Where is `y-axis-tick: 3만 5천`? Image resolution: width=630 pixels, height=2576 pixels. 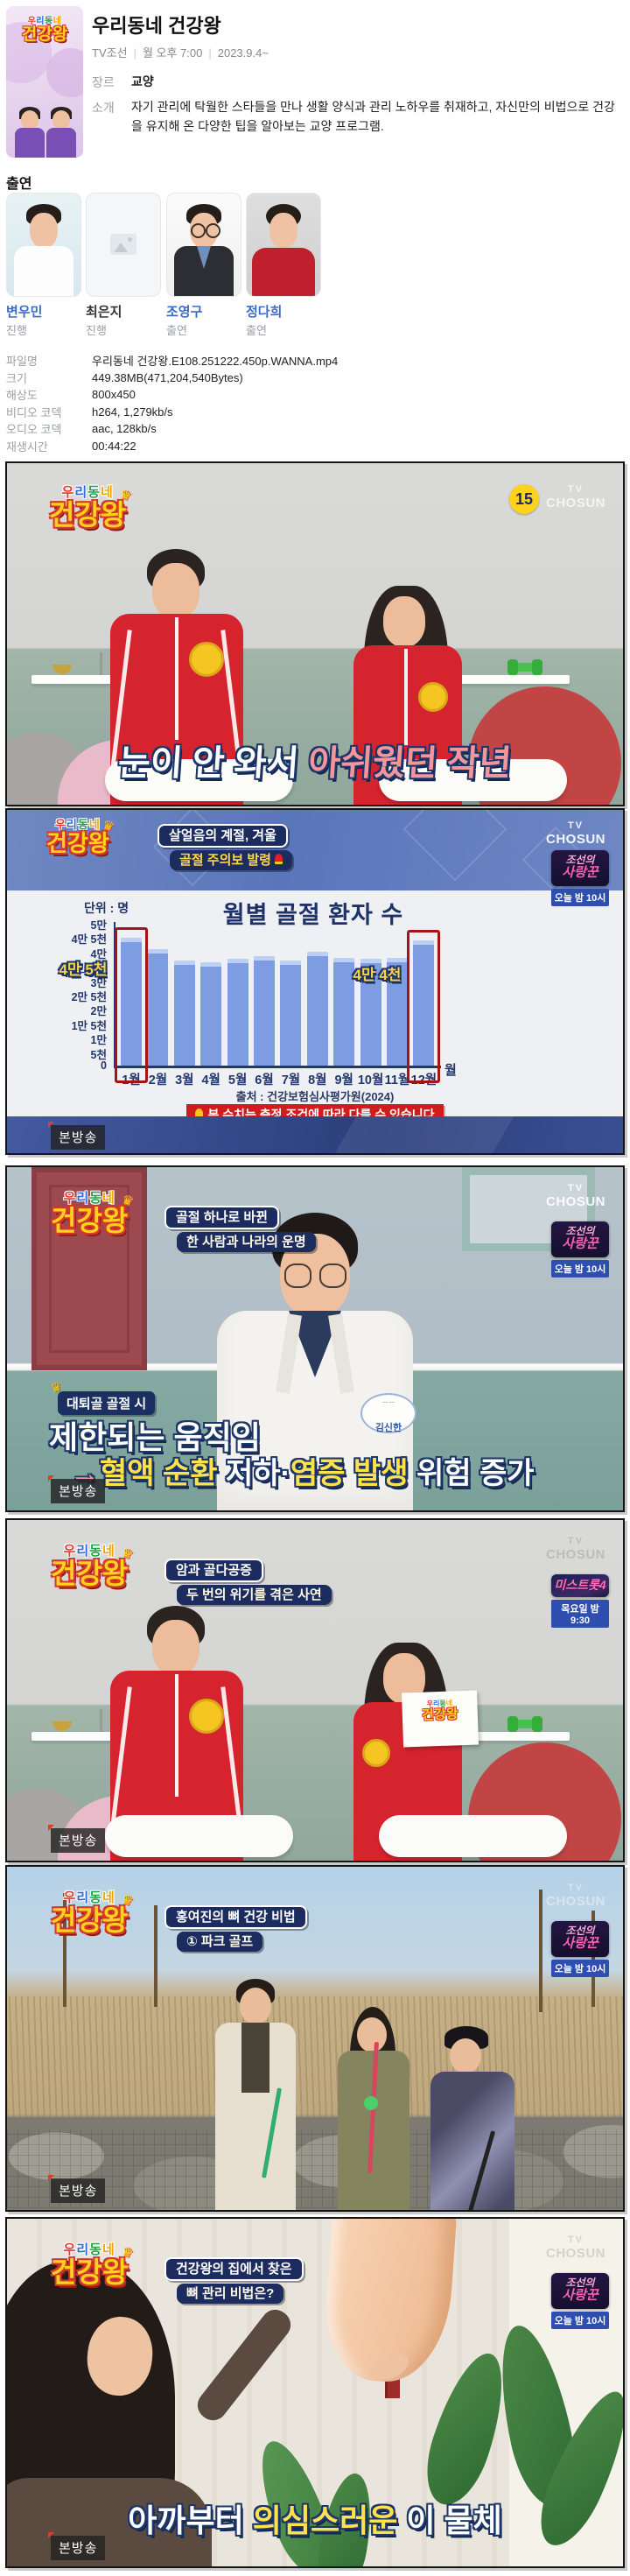
y-axis-tick: 3만 5천 is located at coordinates (89, 968).